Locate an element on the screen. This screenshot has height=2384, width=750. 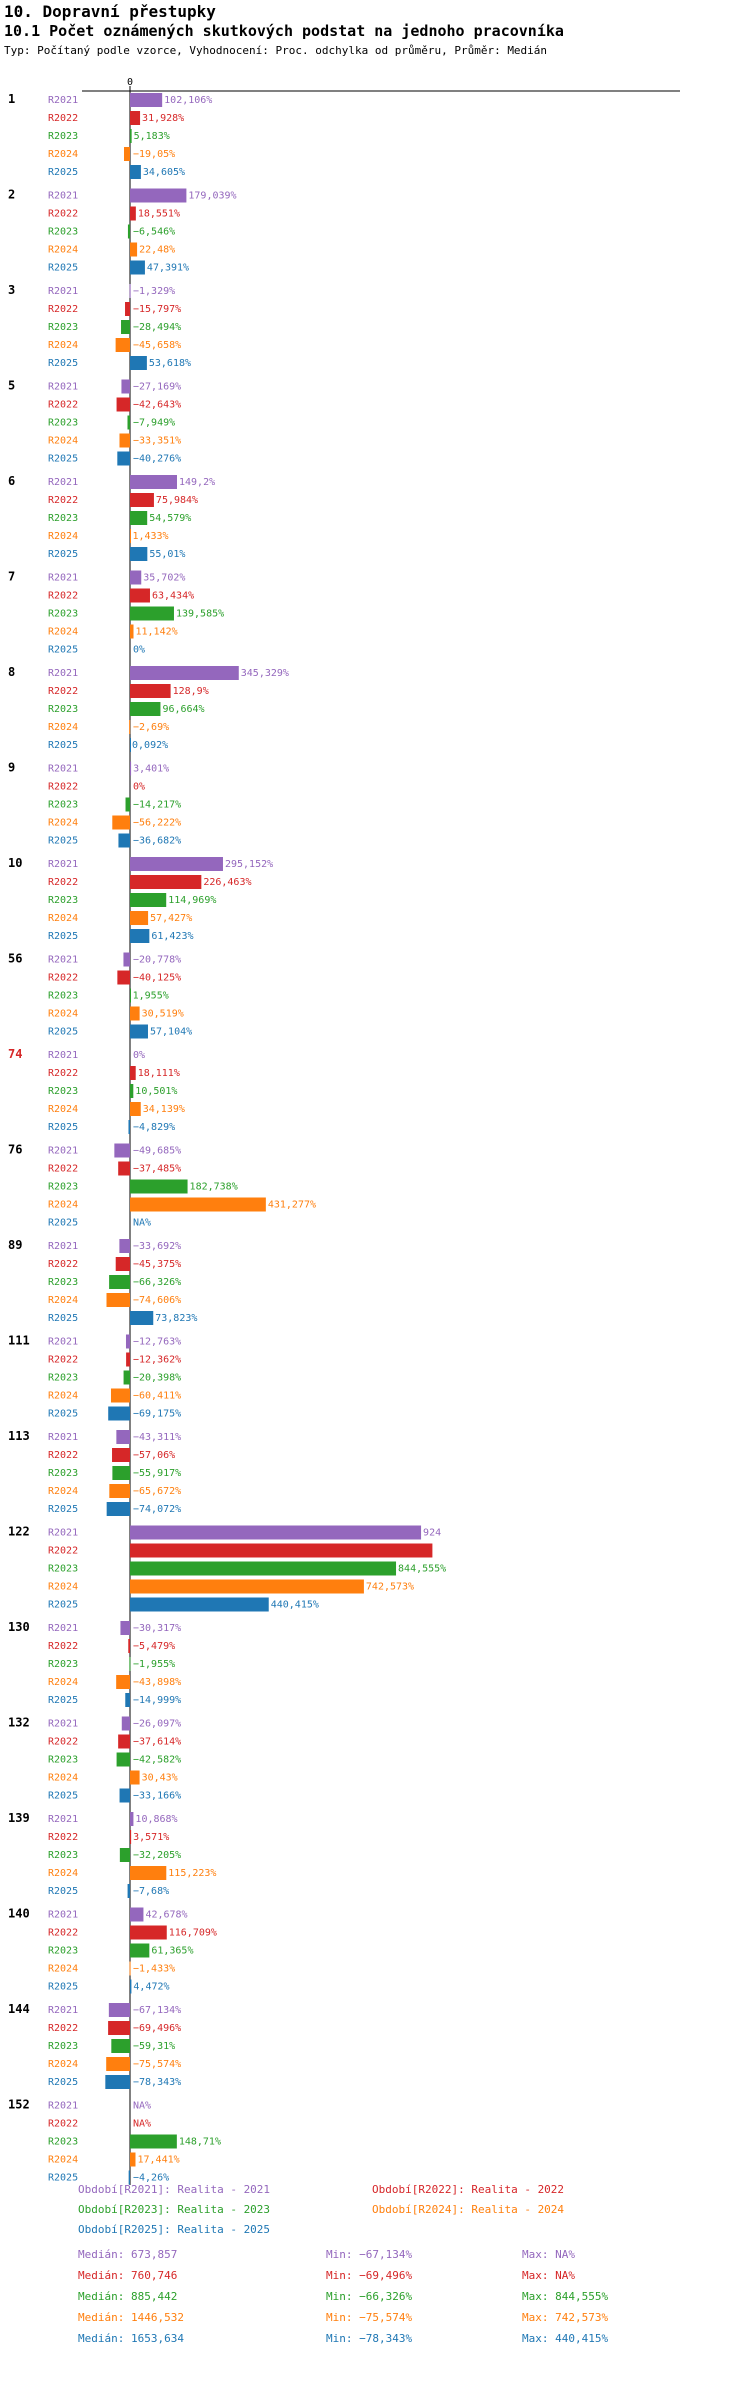
data-label: 148,71% is located at coordinates (200, 2142).